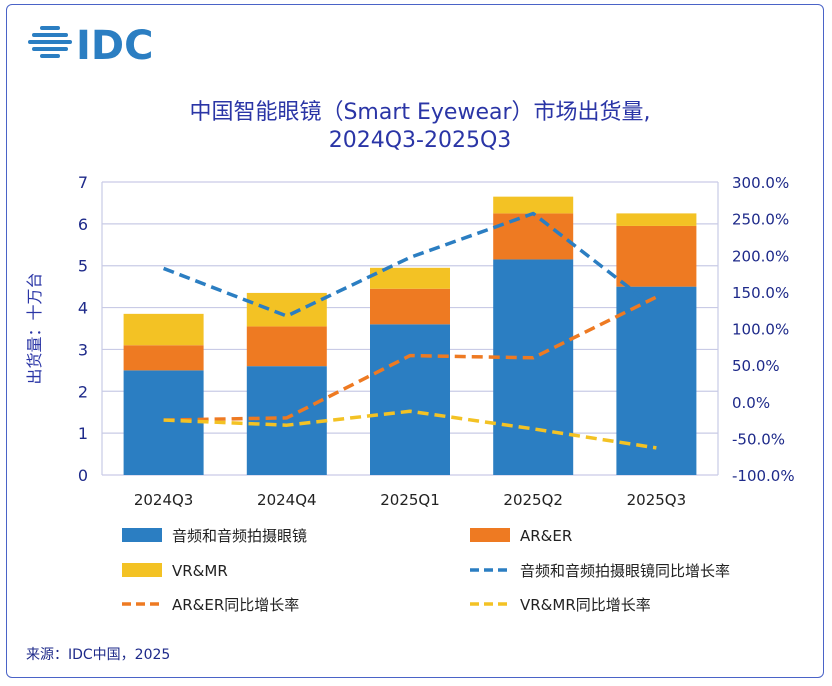 The width and height of the screenshot is (832, 686). Describe the element at coordinates (763, 476) in the screenshot. I see `y2-tick-label: -100.0%` at that location.